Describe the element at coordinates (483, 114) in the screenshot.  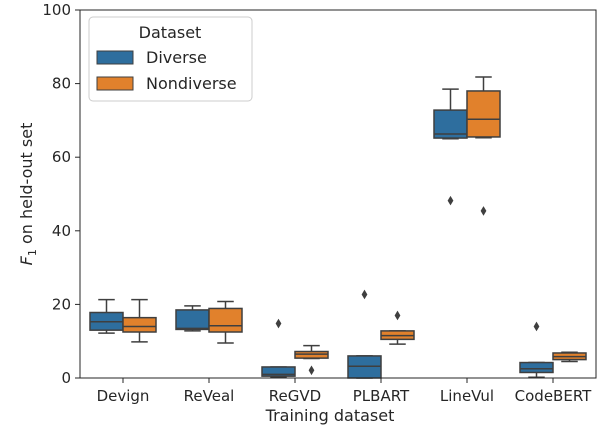
I see `box-body-nondiverse-linevul` at that location.